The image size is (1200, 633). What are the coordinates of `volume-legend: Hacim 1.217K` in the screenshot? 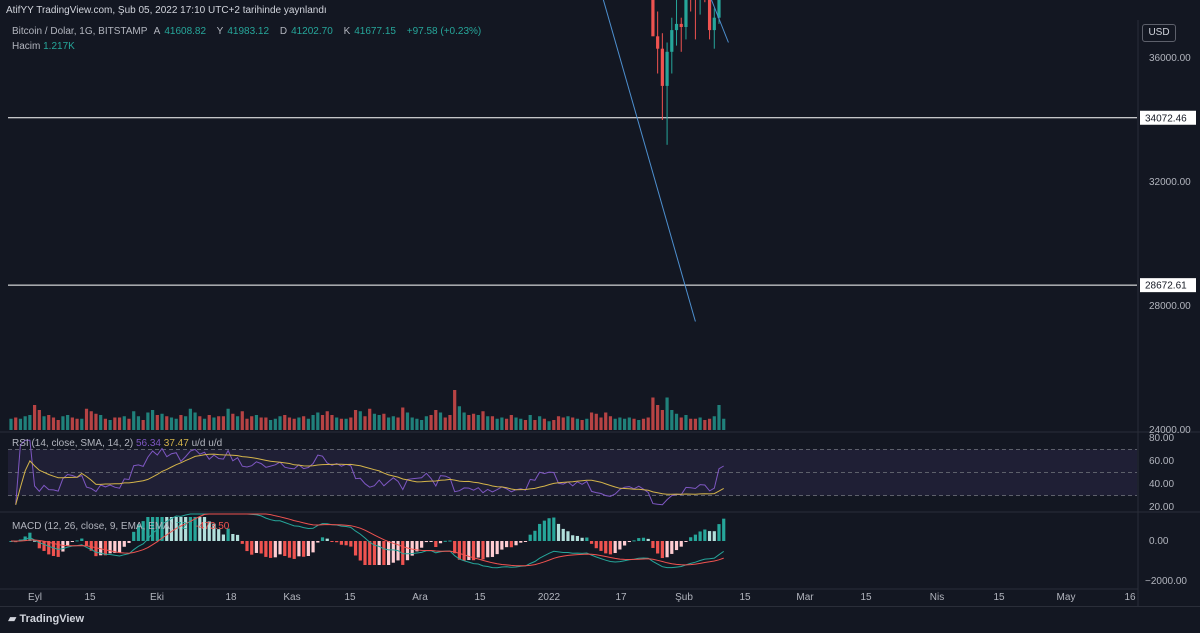 It's located at (43, 46).